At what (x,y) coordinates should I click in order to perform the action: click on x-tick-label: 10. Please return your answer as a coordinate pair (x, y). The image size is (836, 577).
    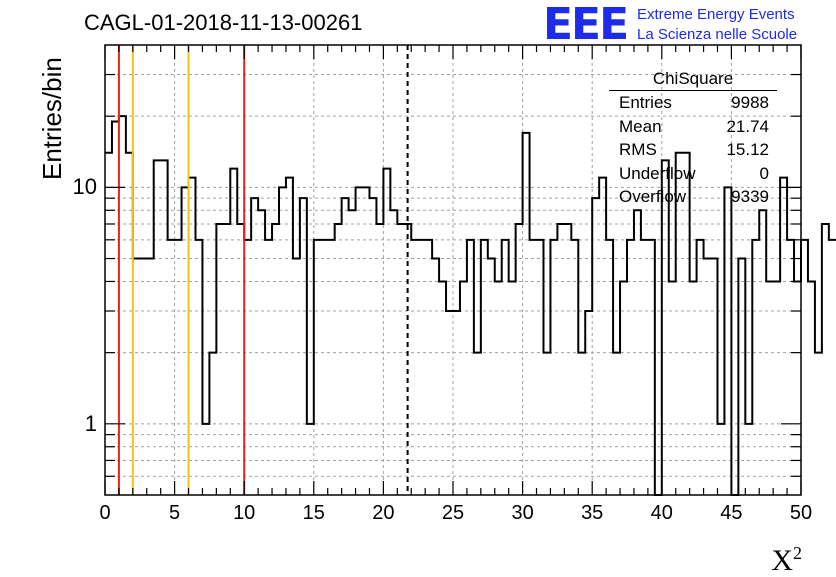
    Looking at the image, I should click on (244, 513).